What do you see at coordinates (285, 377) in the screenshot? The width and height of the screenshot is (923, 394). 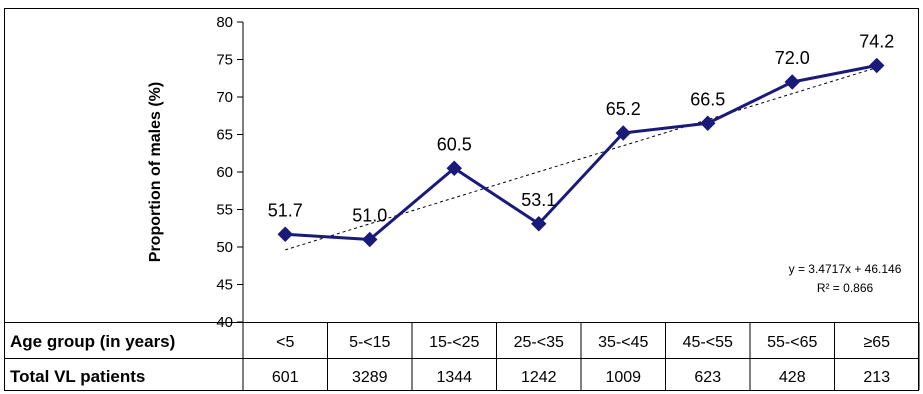 I see `total-patients-0: 601` at bounding box center [285, 377].